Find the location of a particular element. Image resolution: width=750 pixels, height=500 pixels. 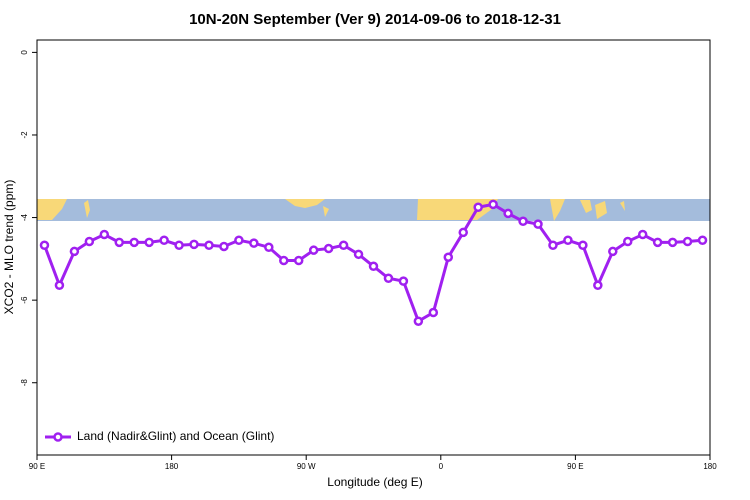

legend-label: Land (Nadir&Glint) and Ocean (Glint) is located at coordinates (175, 436).